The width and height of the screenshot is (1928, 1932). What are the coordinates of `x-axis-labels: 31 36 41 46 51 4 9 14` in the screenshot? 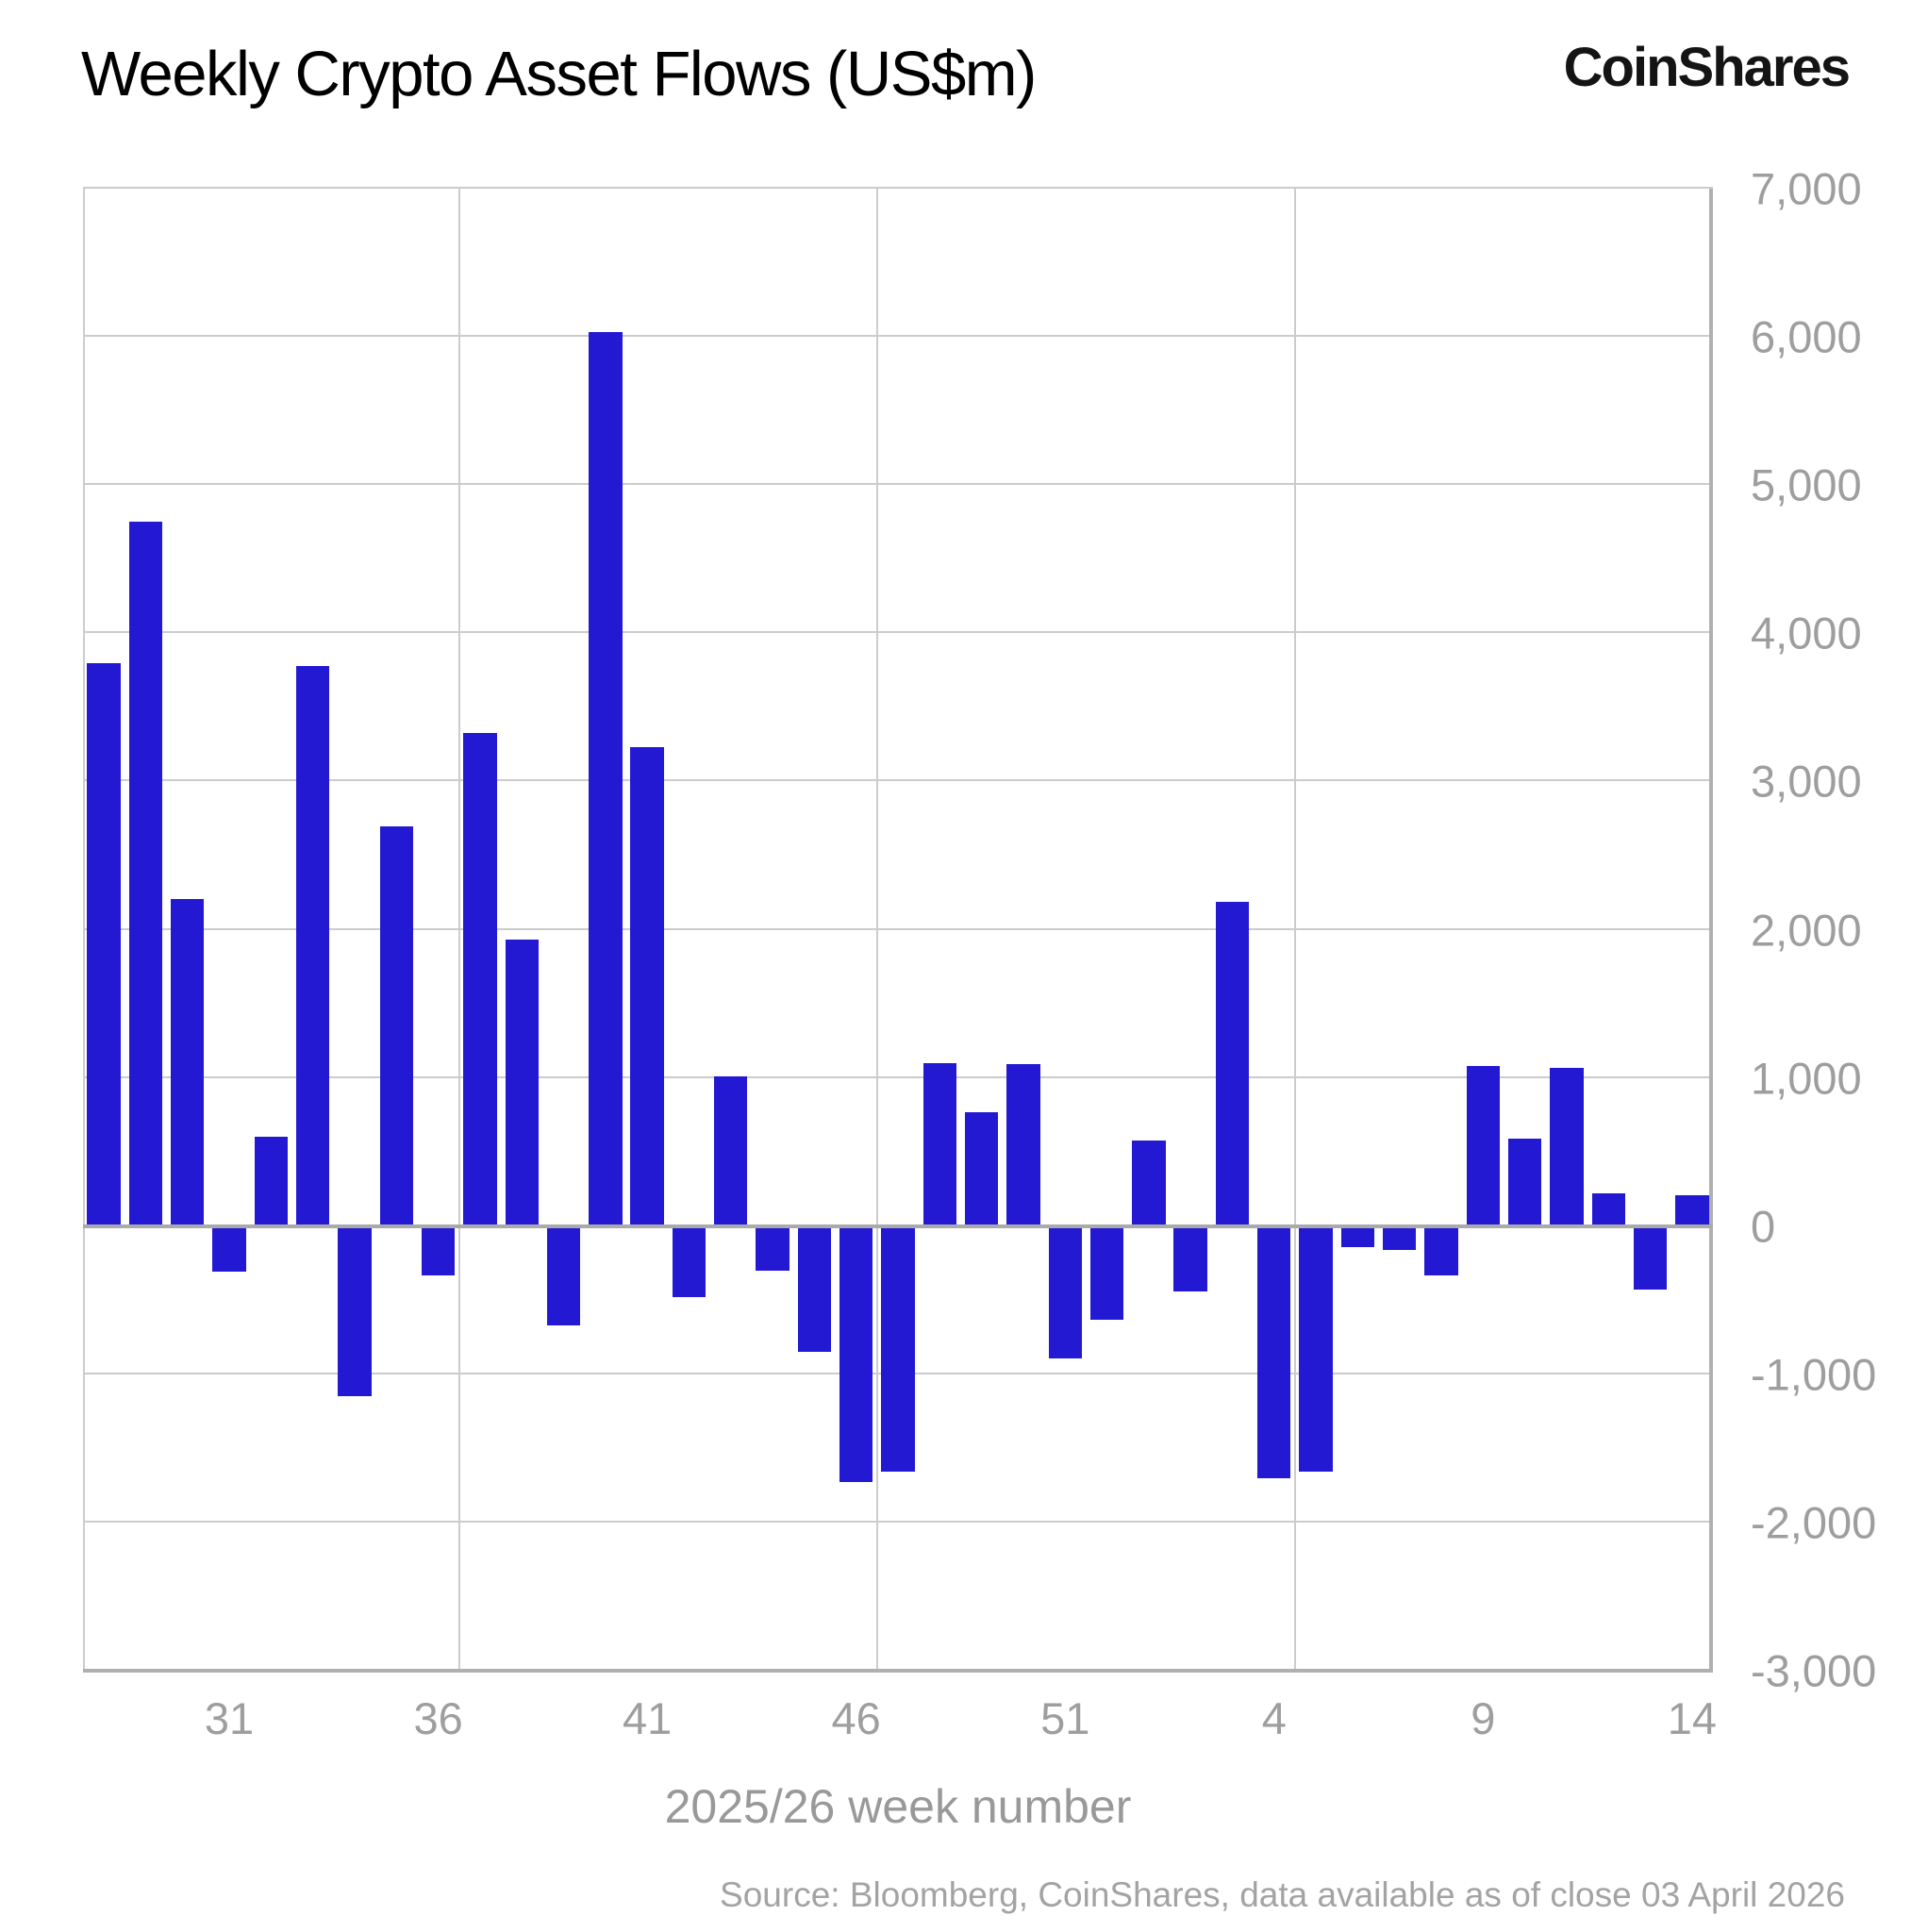 It's located at (900, 1721).